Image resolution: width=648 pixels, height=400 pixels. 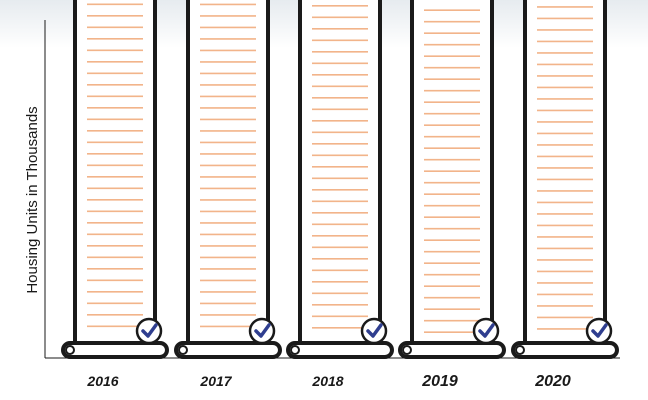 What do you see at coordinates (102, 381) in the screenshot?
I see `x-tick-label: 2016` at bounding box center [102, 381].